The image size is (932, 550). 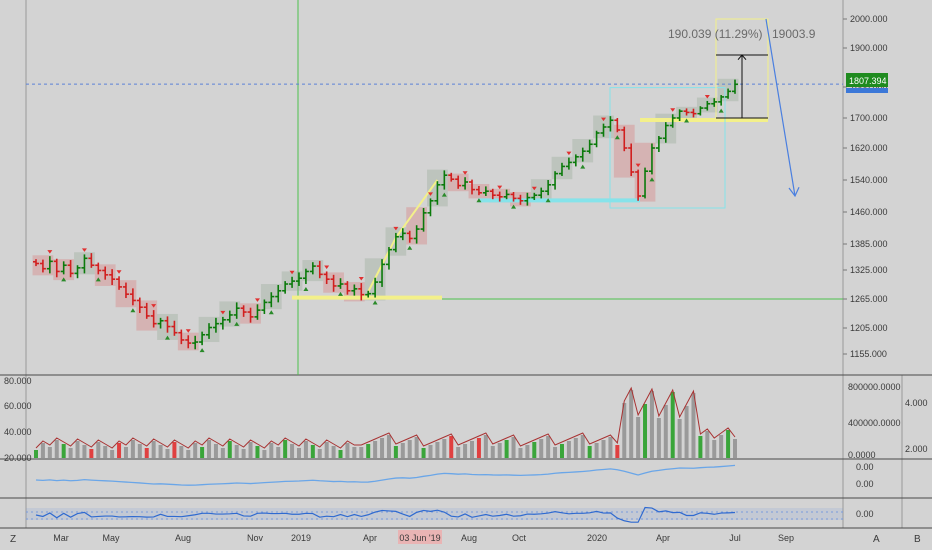 What do you see at coordinates (874, 423) in the screenshot?
I see `volume-right-tick: 400000.0000` at bounding box center [874, 423].